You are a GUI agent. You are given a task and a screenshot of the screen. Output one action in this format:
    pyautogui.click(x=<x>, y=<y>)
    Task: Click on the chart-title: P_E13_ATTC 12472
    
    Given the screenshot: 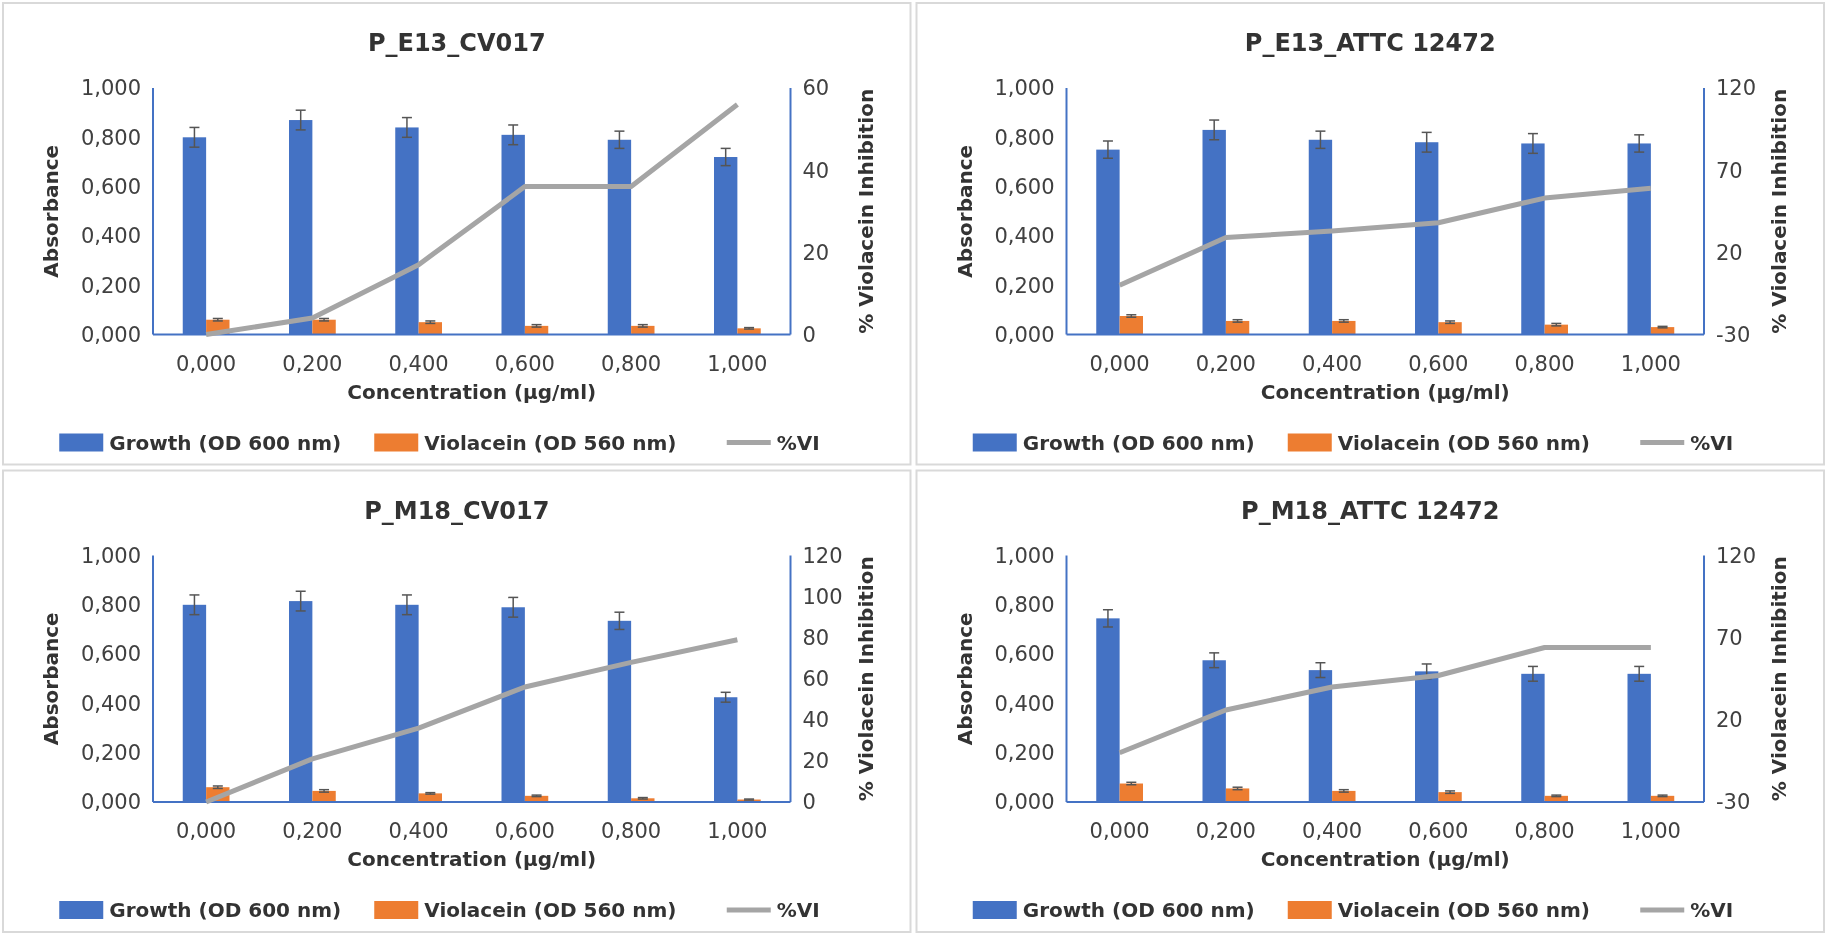 What is the action you would take?
    pyautogui.click(x=1370, y=43)
    